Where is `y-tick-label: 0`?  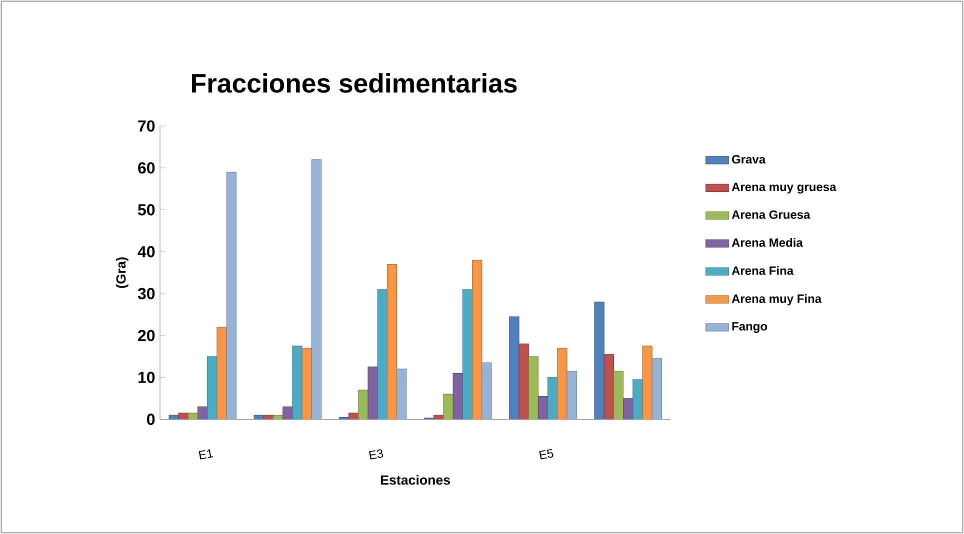 y-tick-label: 0 is located at coordinates (151, 419).